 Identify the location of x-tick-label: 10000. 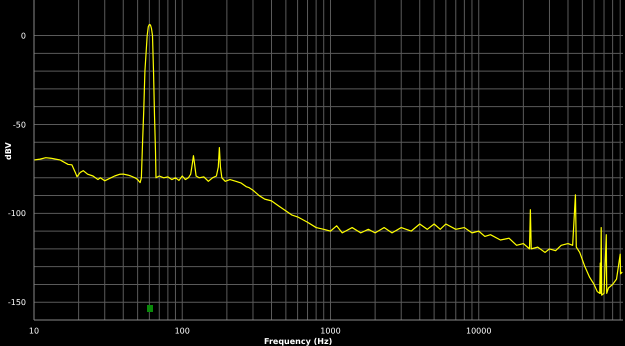
(479, 331).